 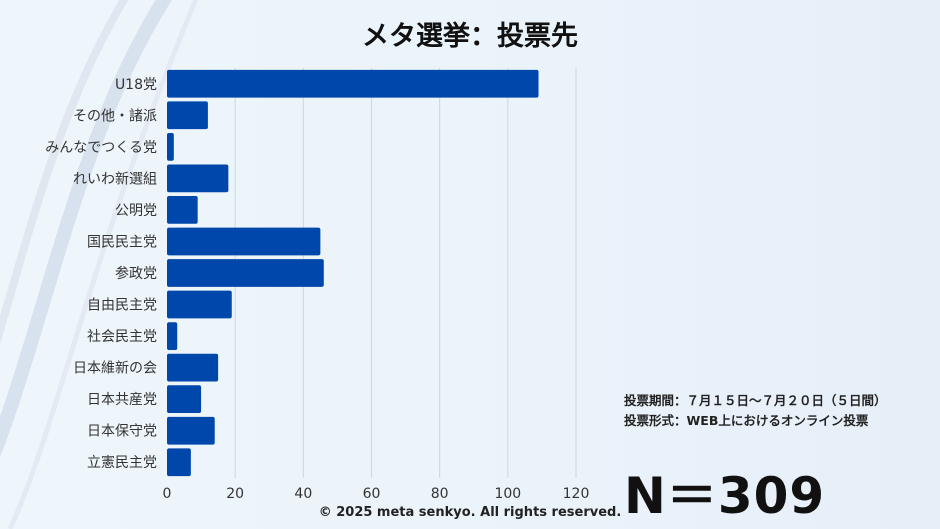 I want to click on copyright: © 2025 meta senkyo. All rights reserved., so click(x=470, y=512).